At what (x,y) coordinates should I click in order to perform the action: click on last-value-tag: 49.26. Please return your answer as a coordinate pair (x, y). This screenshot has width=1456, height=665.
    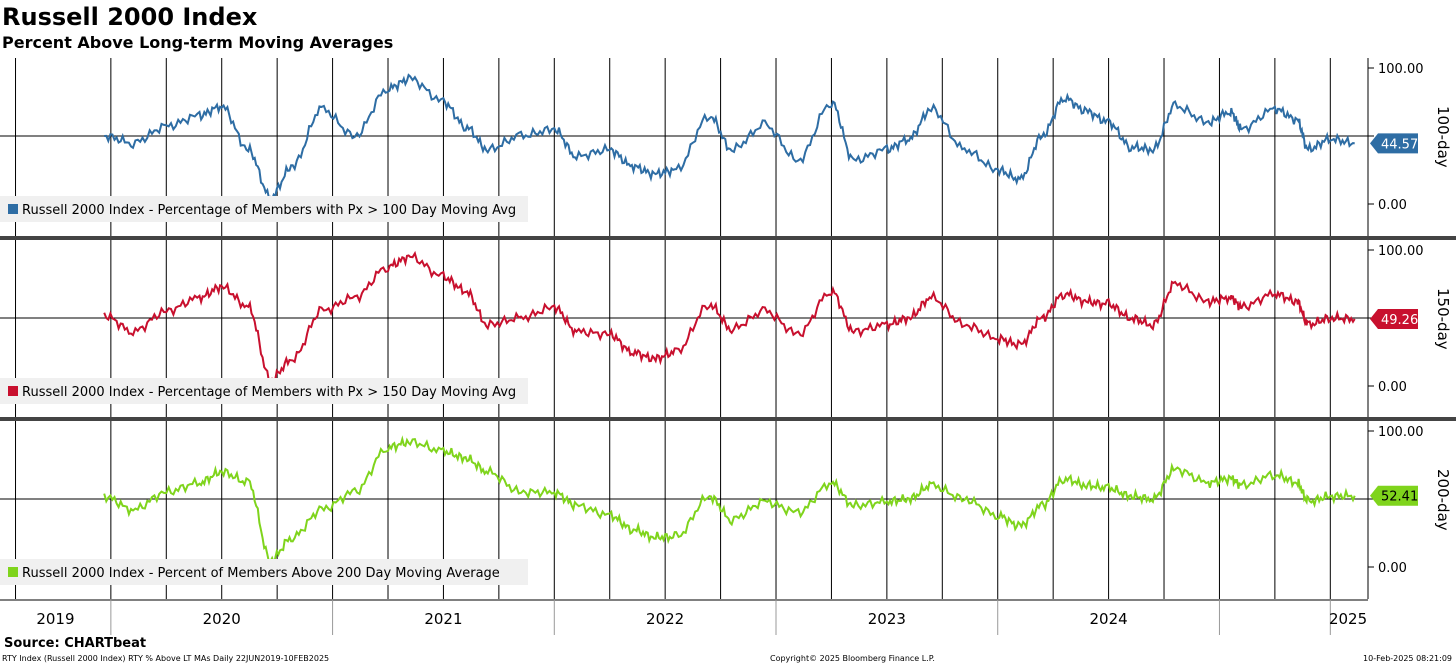
    Looking at the image, I should click on (1394, 319).